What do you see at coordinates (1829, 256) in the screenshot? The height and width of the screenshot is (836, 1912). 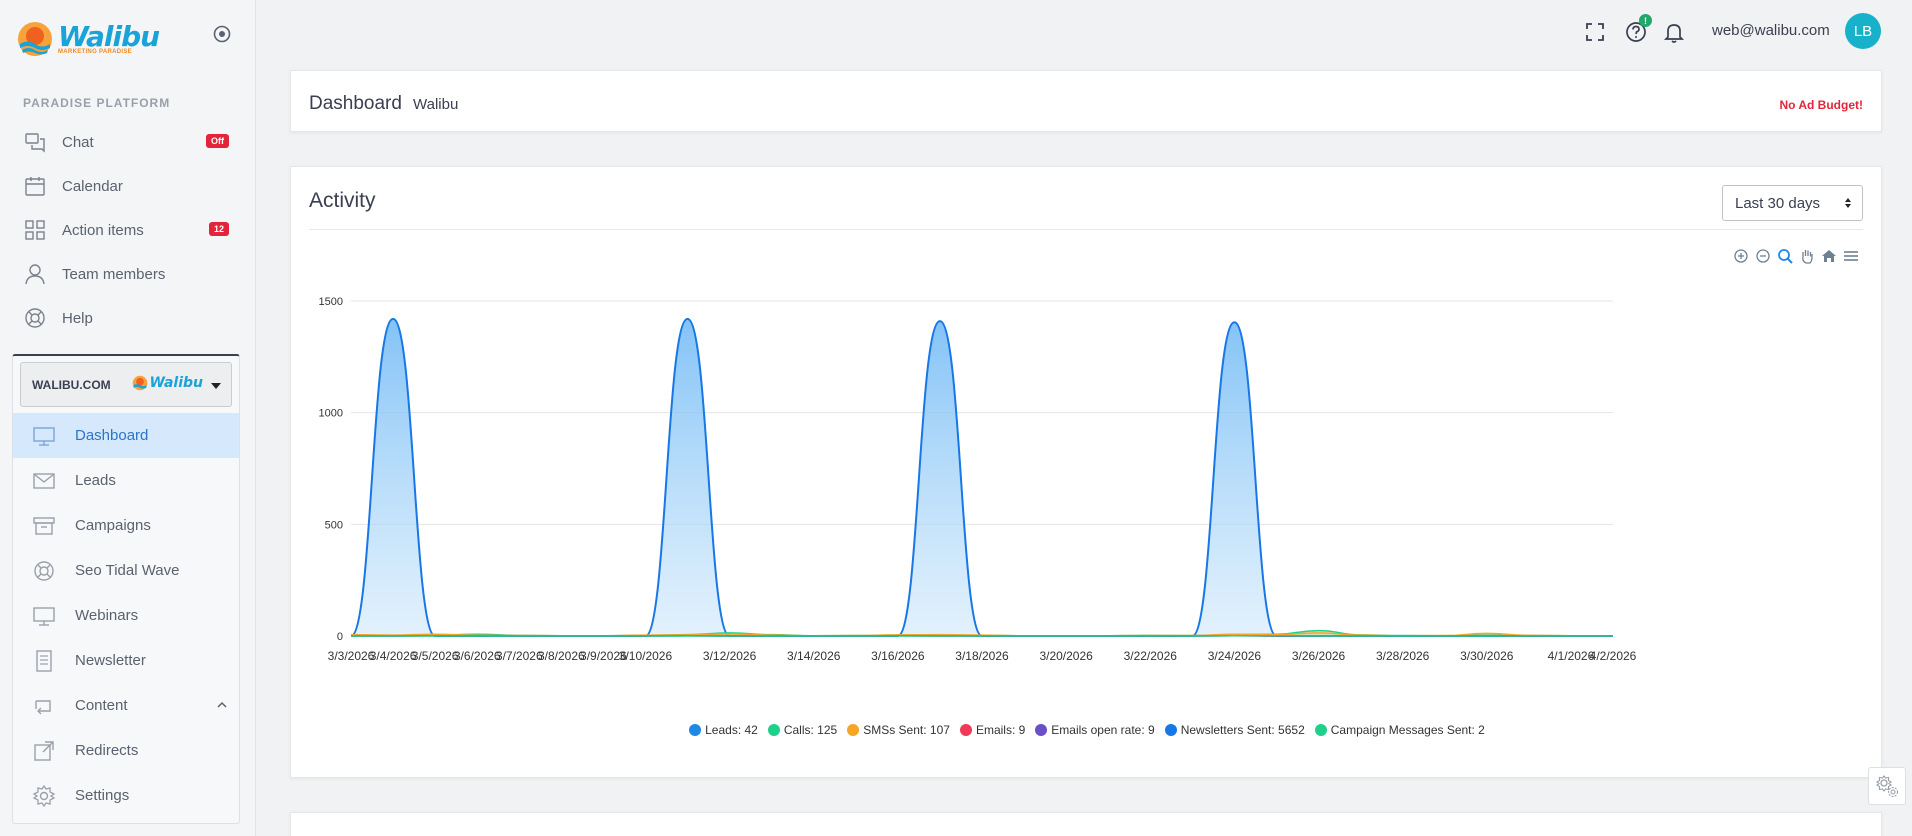 I see `home-icon` at bounding box center [1829, 256].